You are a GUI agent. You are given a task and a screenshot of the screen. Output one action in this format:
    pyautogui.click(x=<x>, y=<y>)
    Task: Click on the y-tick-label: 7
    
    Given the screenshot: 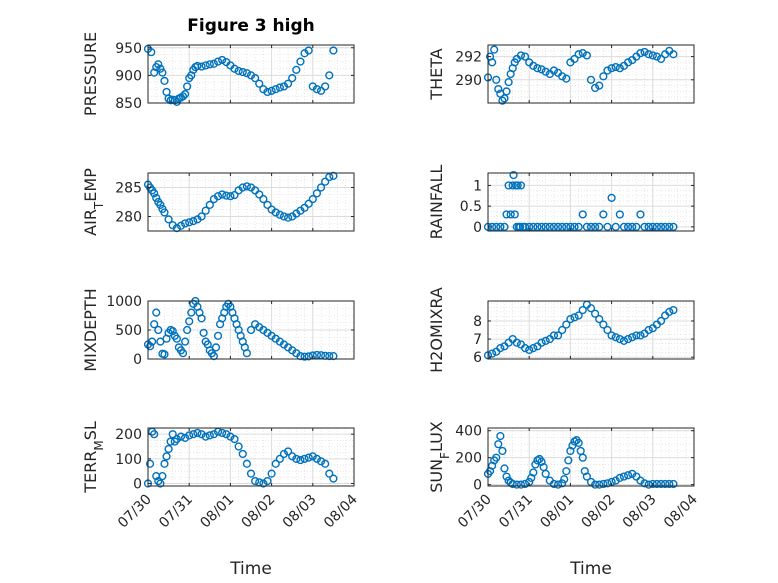 What is the action you would take?
    pyautogui.click(x=477, y=340)
    